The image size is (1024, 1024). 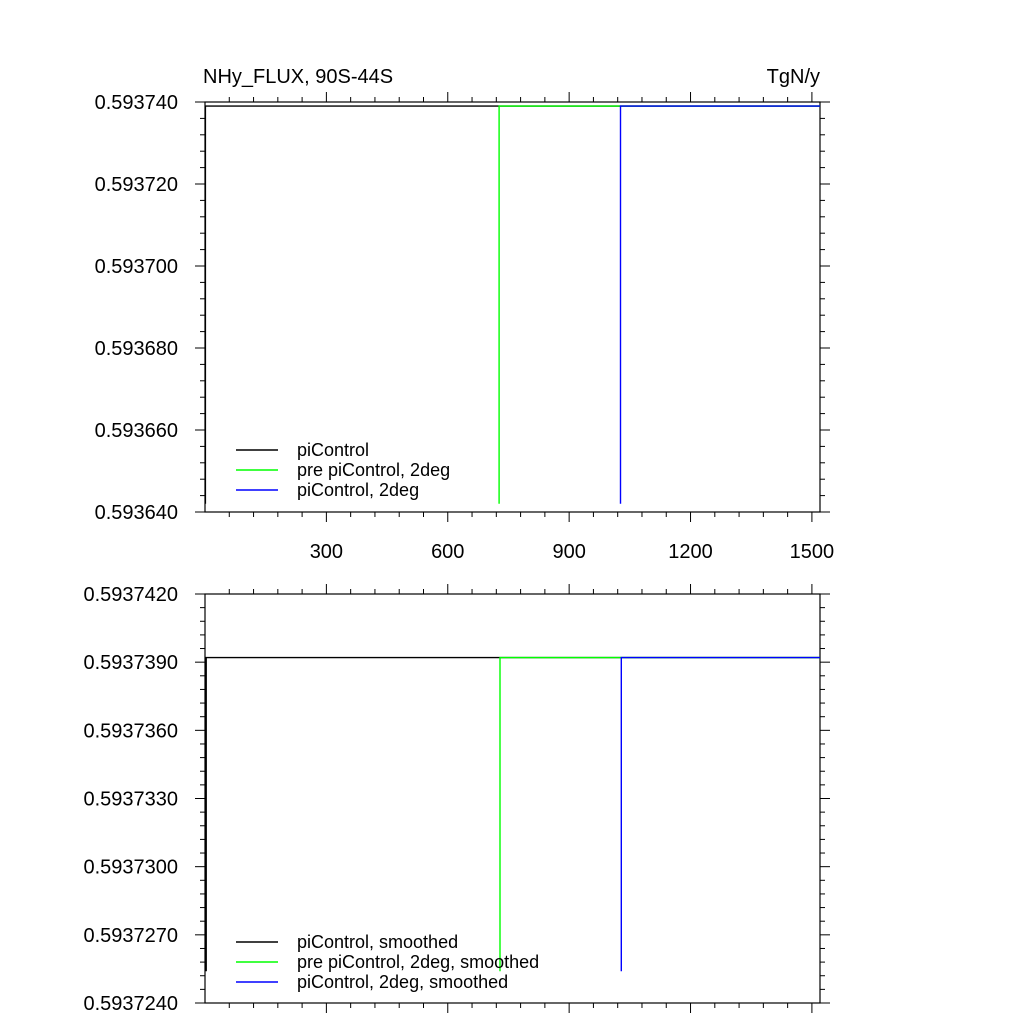 I want to click on x-tick-label: 900, so click(x=568, y=552).